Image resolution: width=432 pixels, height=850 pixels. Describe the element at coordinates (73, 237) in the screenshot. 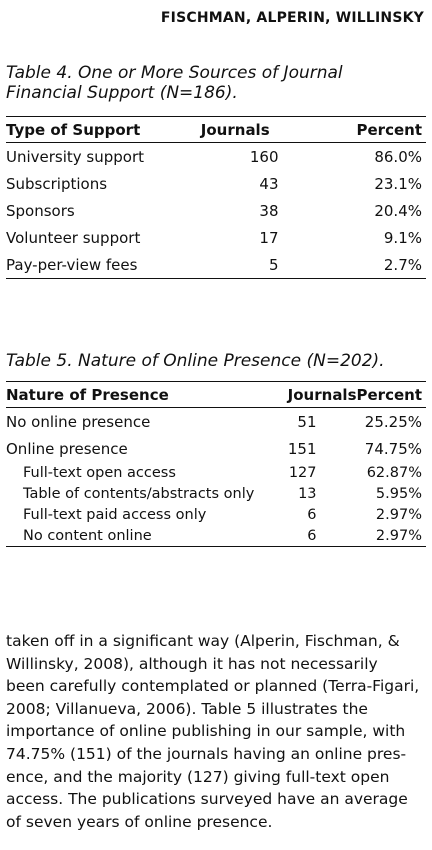

I see `table-cell-type: Volunteer support` at that location.